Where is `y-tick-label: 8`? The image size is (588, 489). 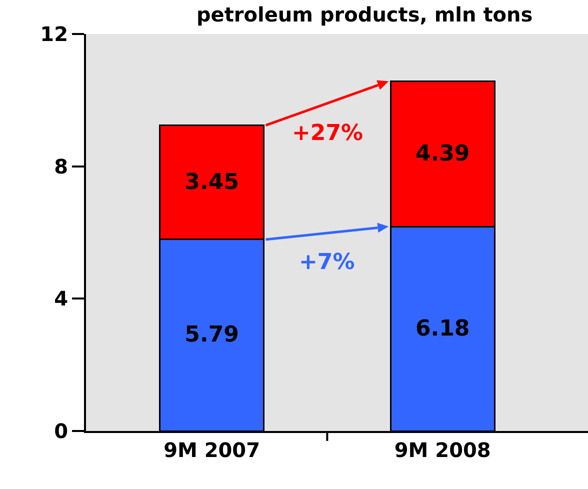 y-tick-label: 8 is located at coordinates (61, 166).